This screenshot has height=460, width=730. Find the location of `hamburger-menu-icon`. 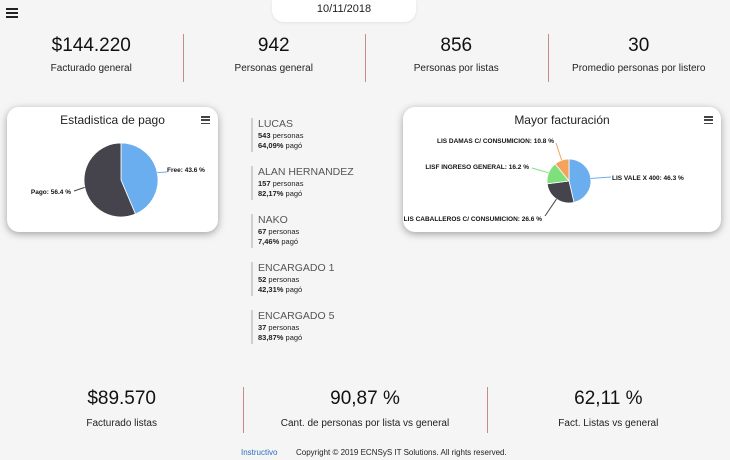

hamburger-menu-icon is located at coordinates (12, 13).